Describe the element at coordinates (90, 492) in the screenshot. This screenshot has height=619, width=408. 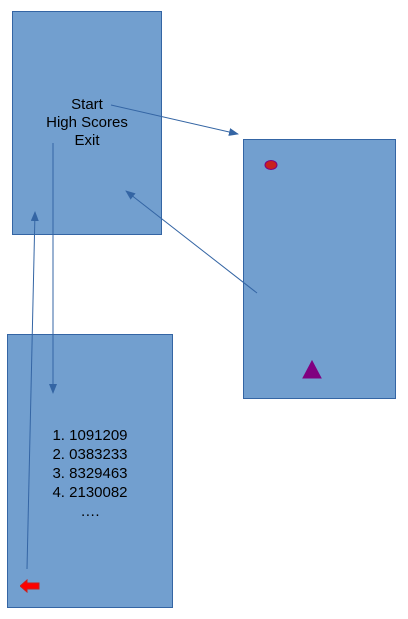
I see `score-entry-4: 4. 2130082` at that location.